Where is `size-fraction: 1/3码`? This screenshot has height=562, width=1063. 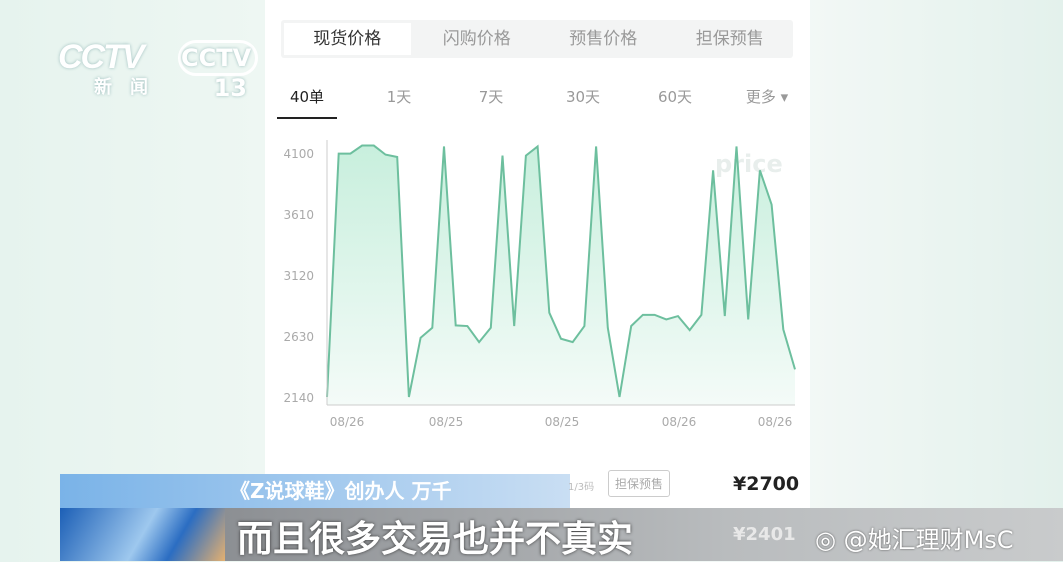
size-fraction: 1/3码 is located at coordinates (581, 487).